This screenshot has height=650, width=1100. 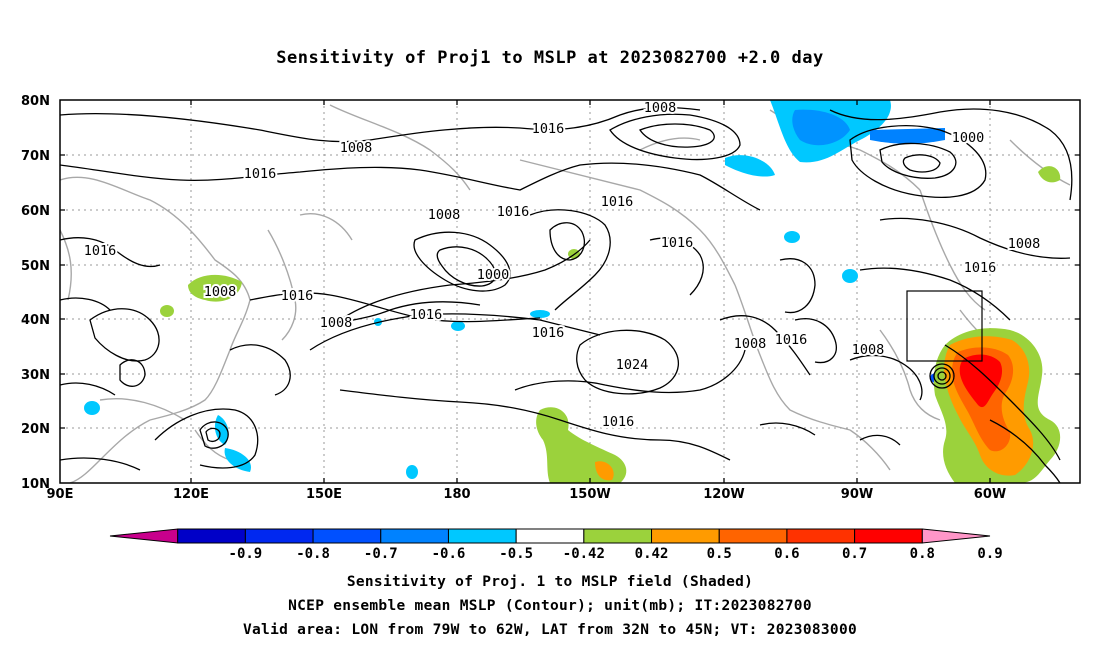 I want to click on colorbar-tick-label: 0.5, so click(x=719, y=554).